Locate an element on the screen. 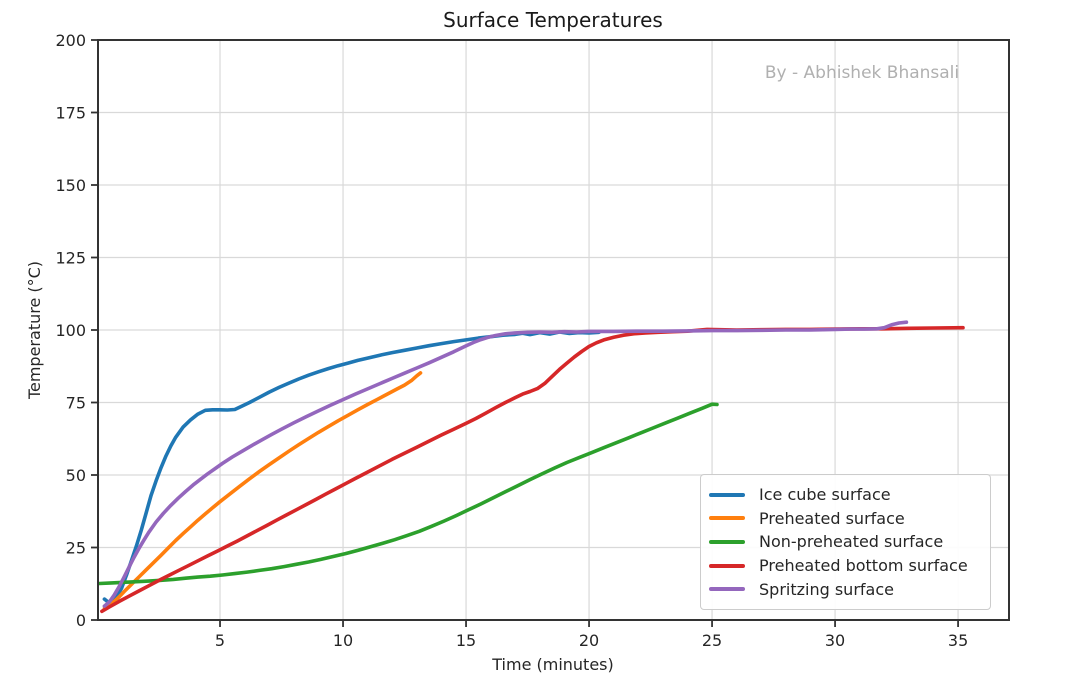 This screenshot has width=1088, height=695. y-tick-label: 175 is located at coordinates (70, 113).